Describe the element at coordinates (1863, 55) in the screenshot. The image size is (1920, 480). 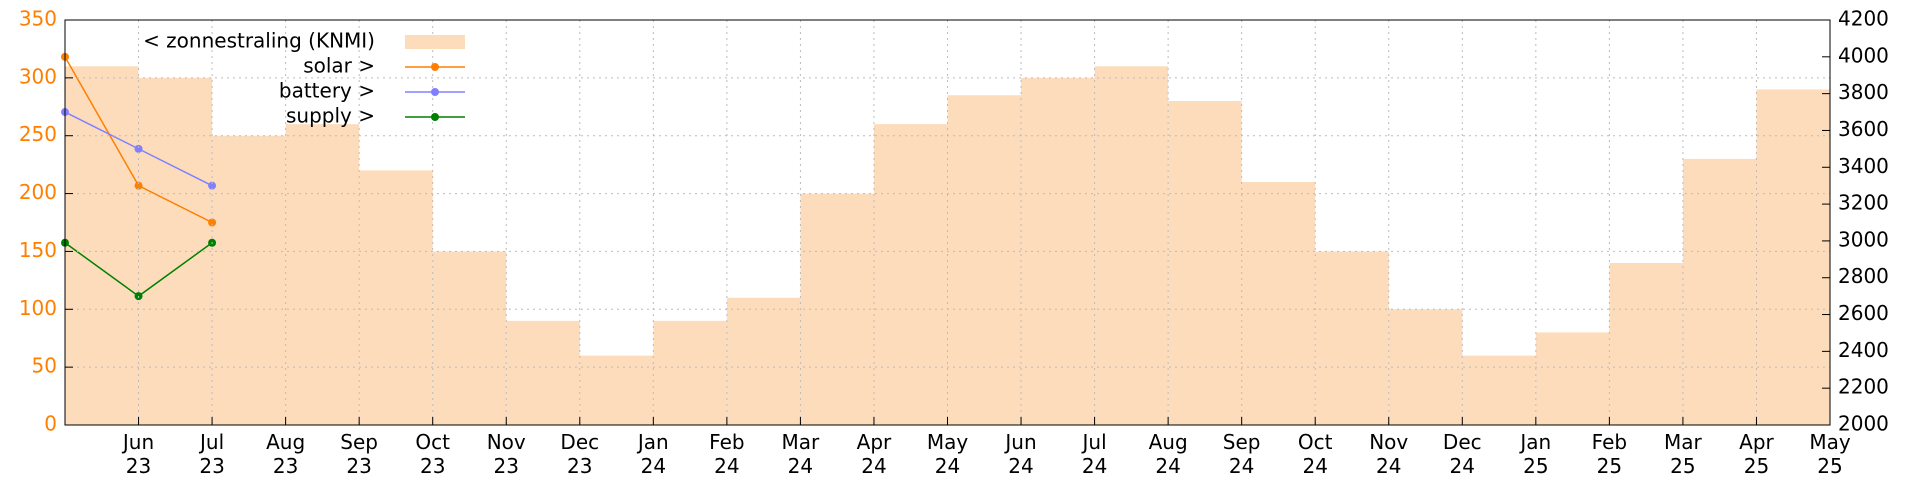
I see `y2-tick-label: 4000` at that location.